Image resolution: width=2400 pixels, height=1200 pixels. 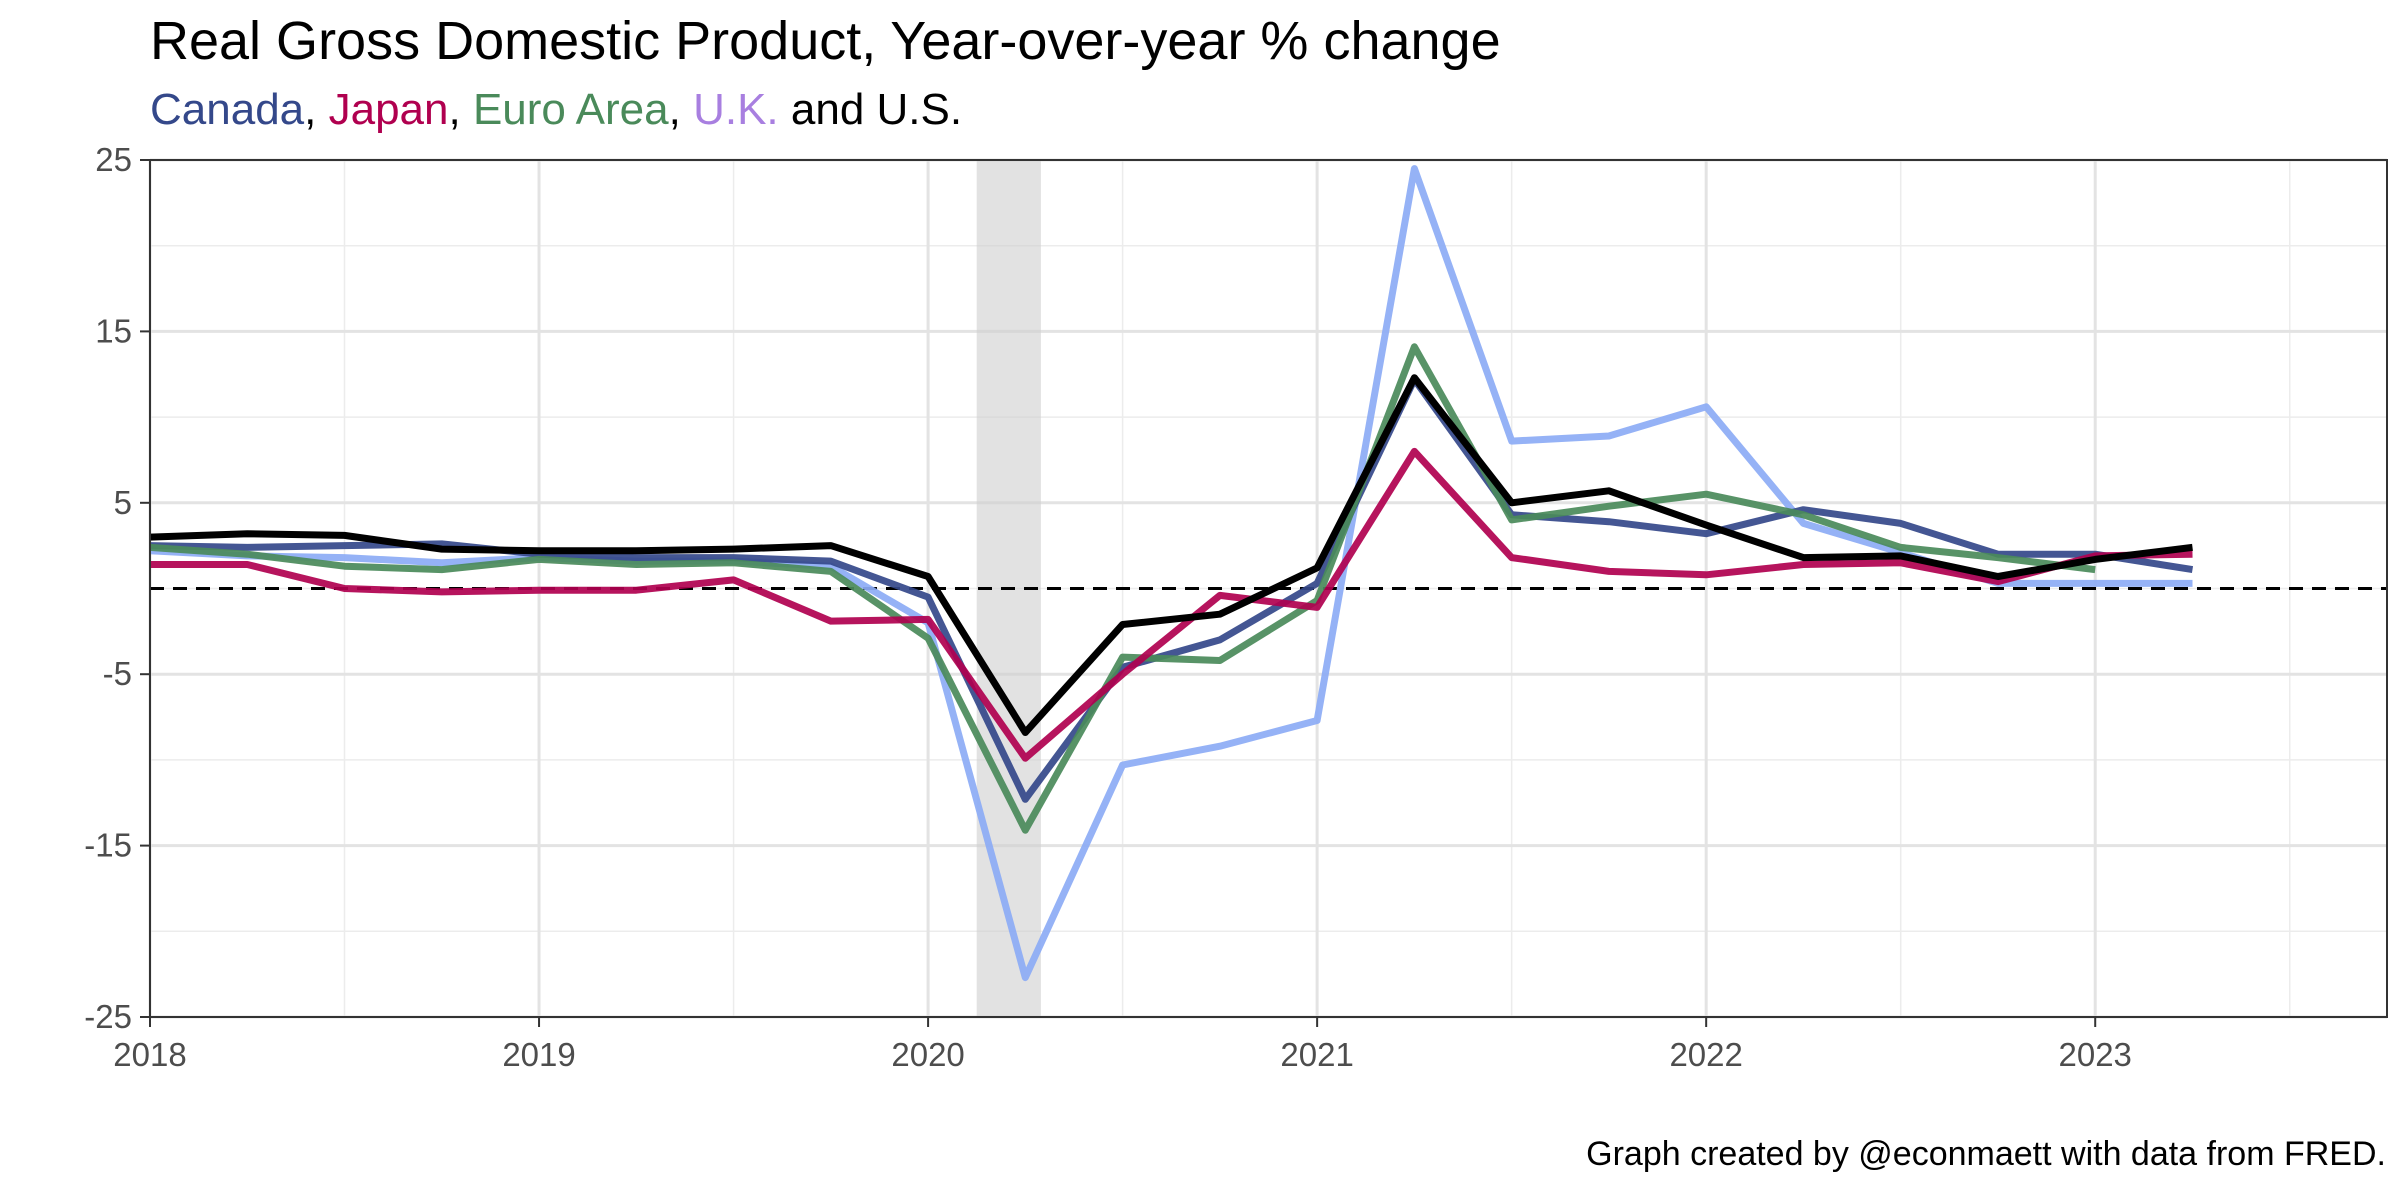 What do you see at coordinates (870, 109) in the screenshot?
I see `subtitle-part: and U.S.` at bounding box center [870, 109].